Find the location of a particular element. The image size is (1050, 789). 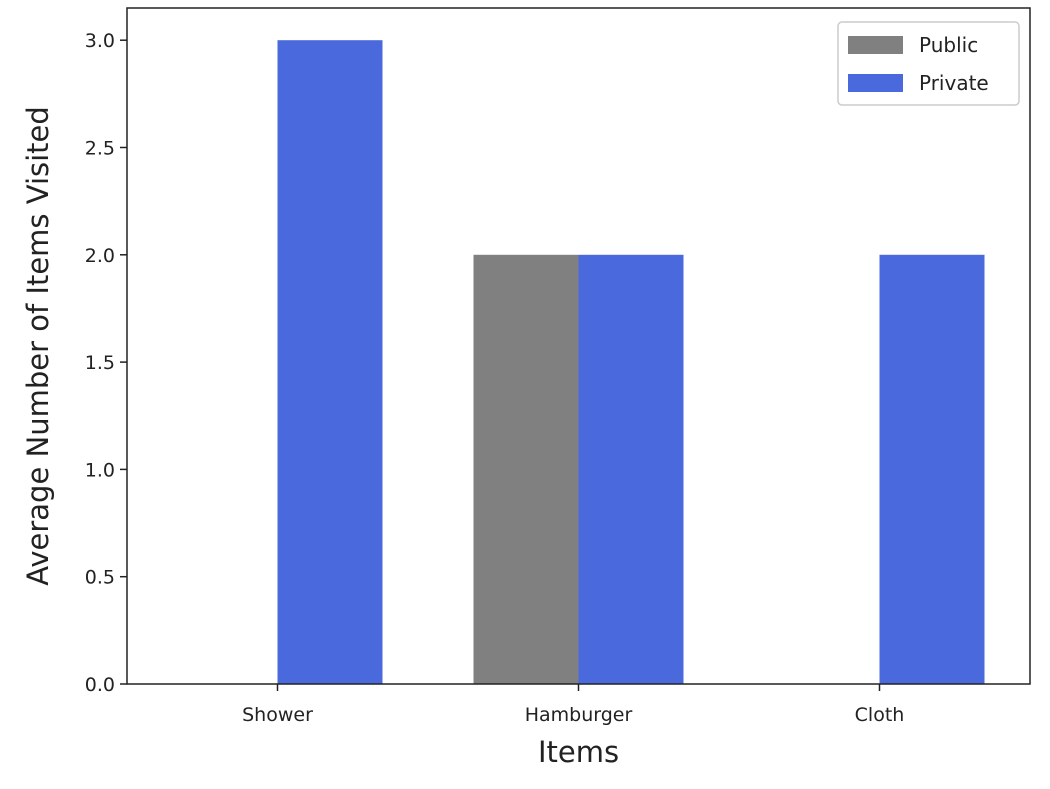

y-tick-label: 1.0 is located at coordinates (100, 470).